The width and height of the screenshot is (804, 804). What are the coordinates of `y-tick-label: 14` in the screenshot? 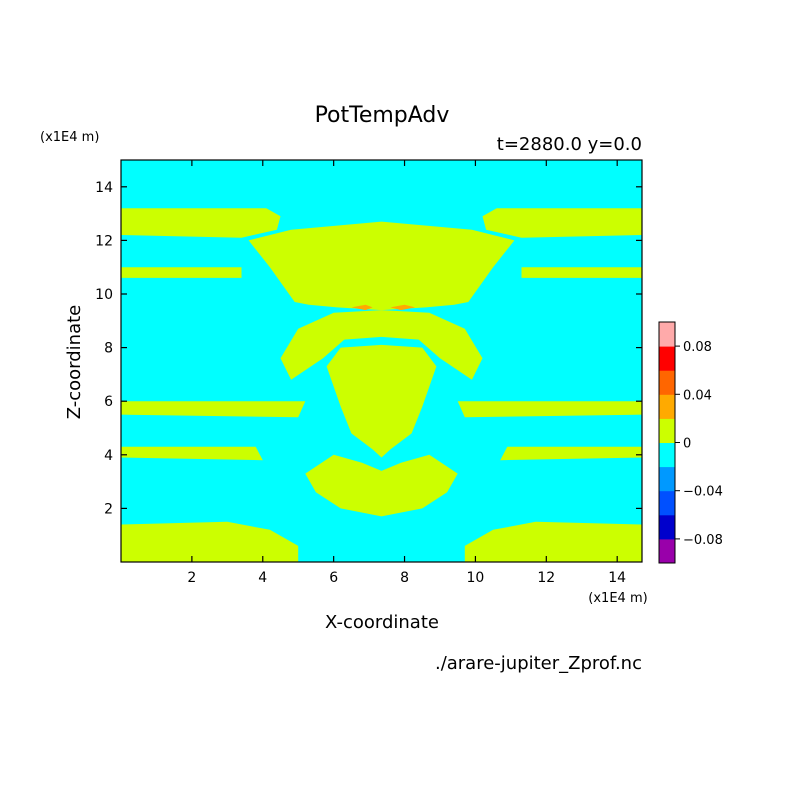 It's located at (104, 188).